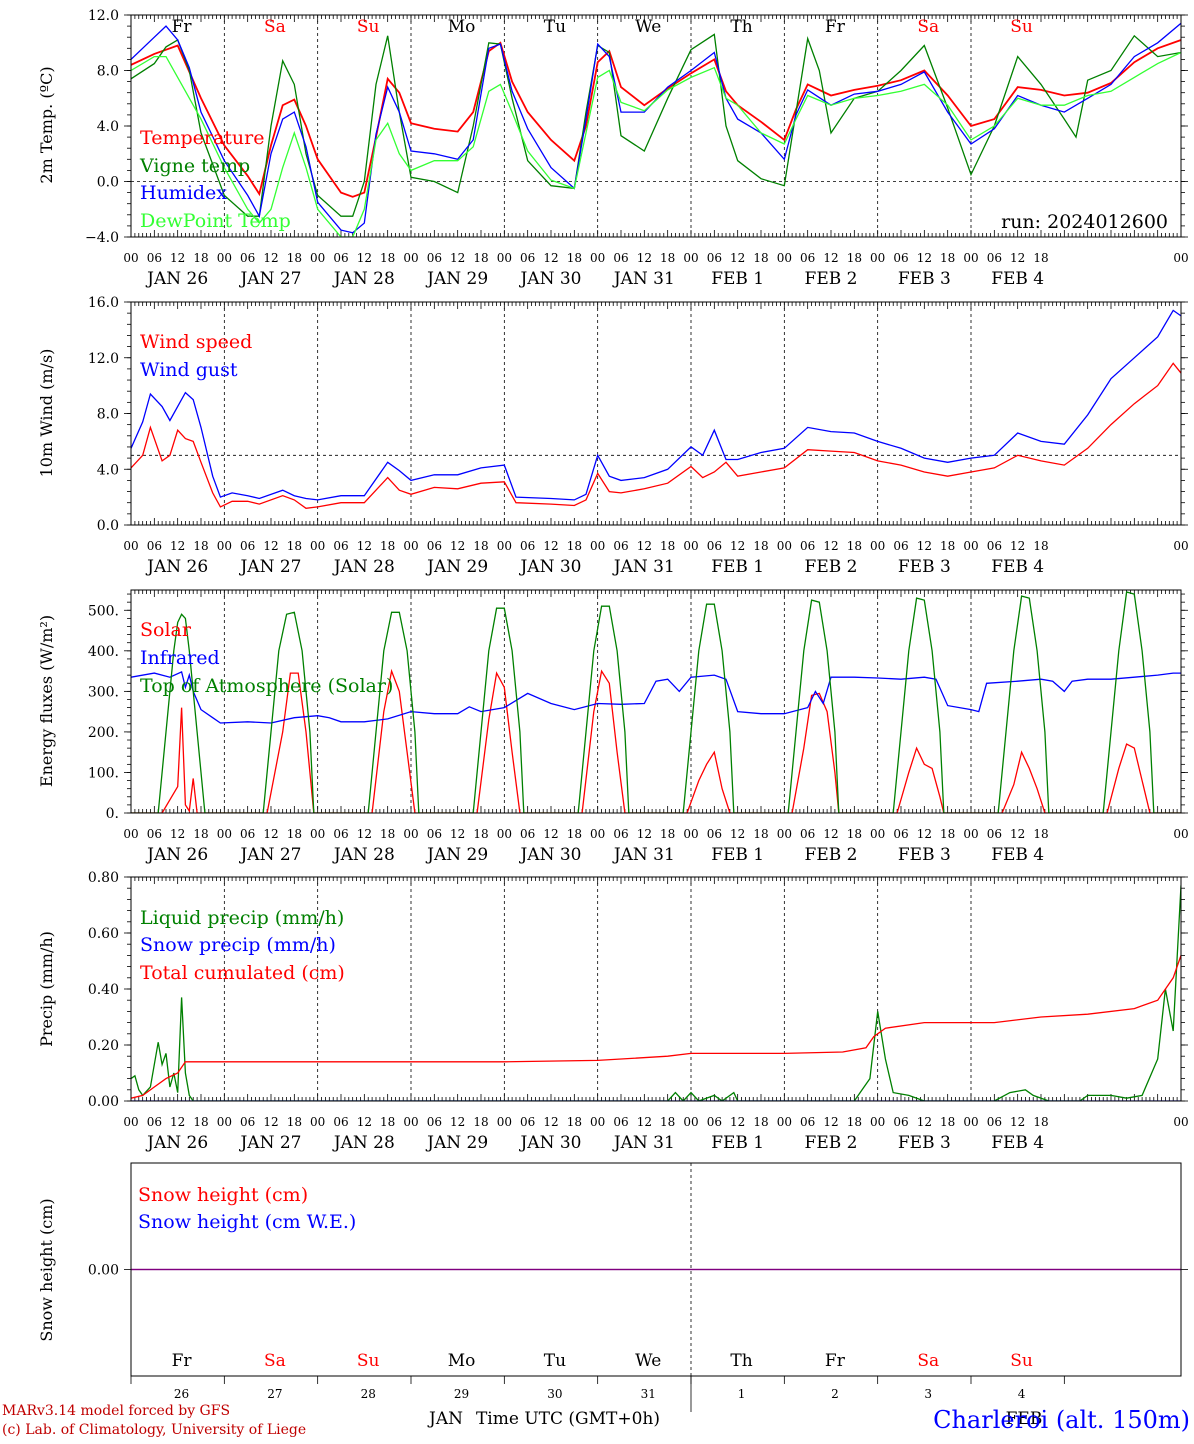  I want to click on y-tick-label: 0.60, so click(103, 934).